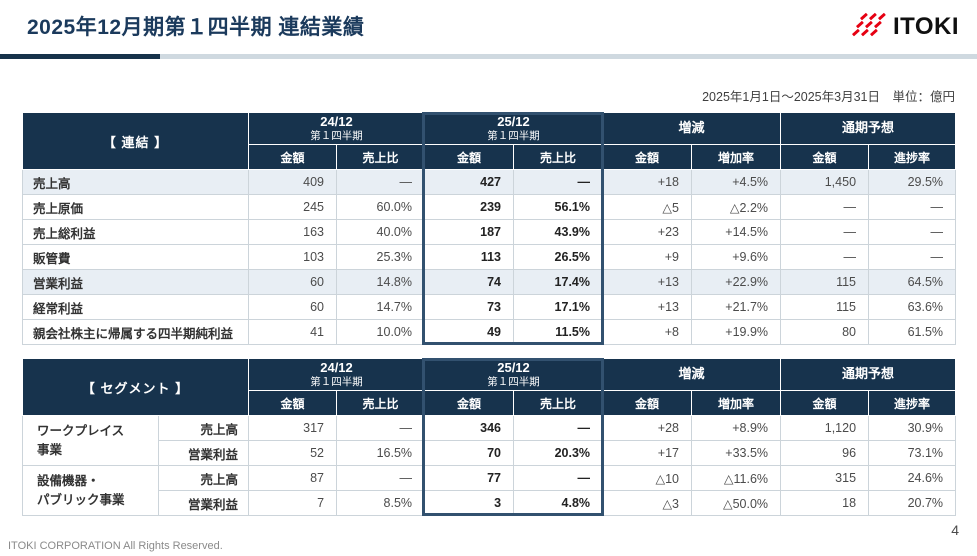  I want to click on title-divider, so click(488, 56).